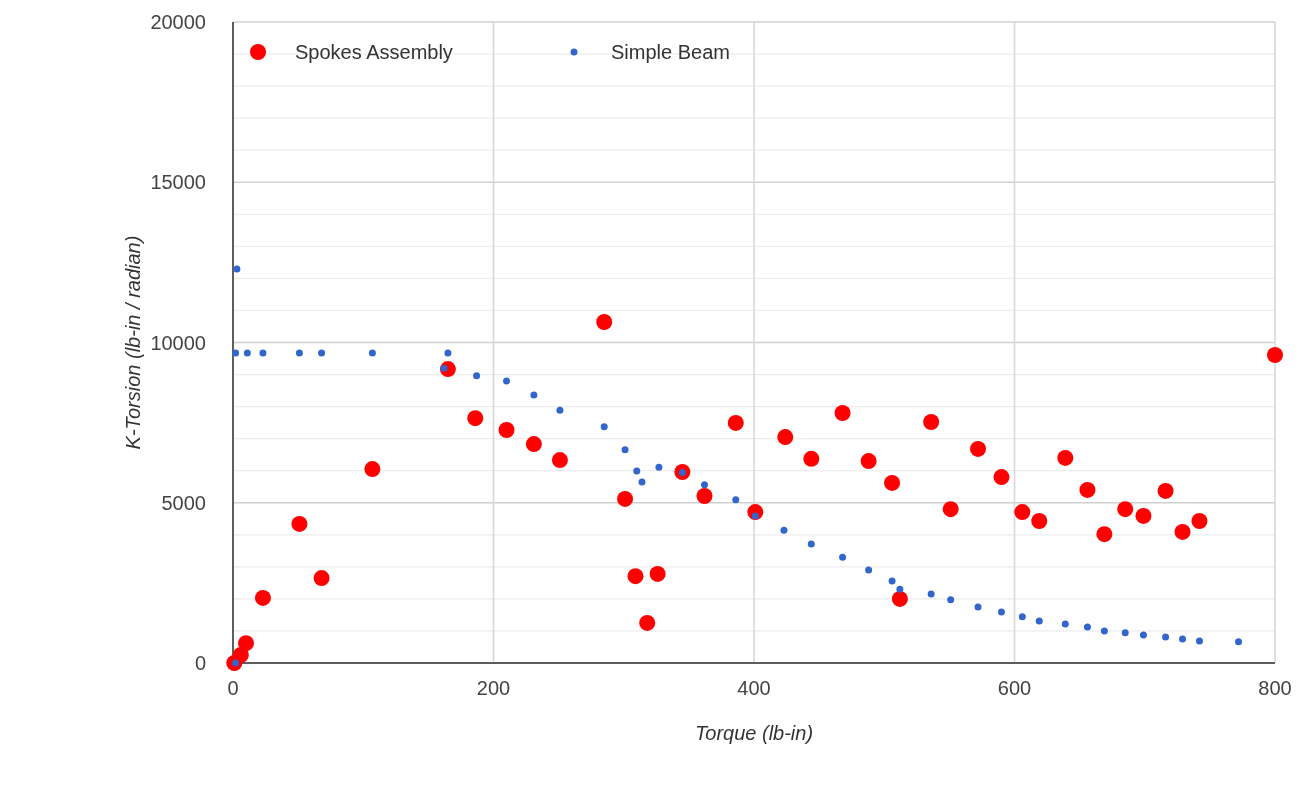  What do you see at coordinates (183, 502) in the screenshot?
I see `y-tick-label: 5000` at bounding box center [183, 502].